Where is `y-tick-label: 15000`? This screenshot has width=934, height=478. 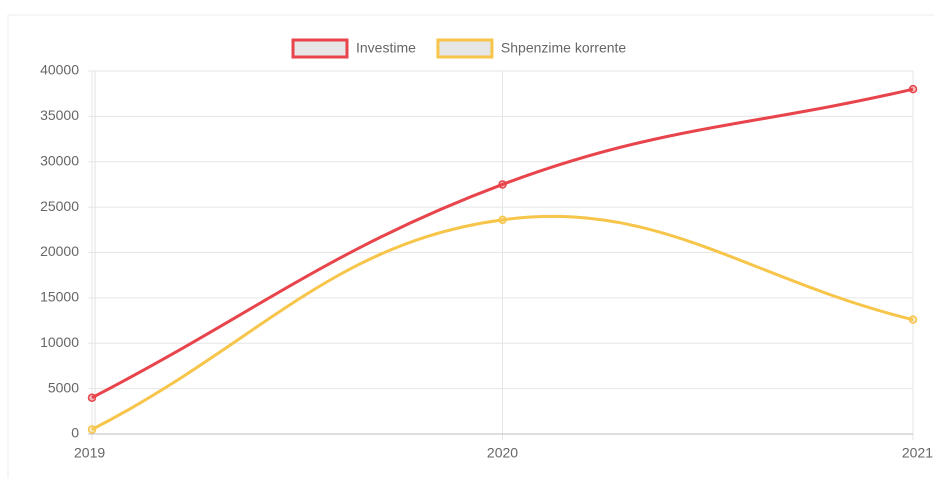
y-tick-label: 15000 is located at coordinates (59, 297).